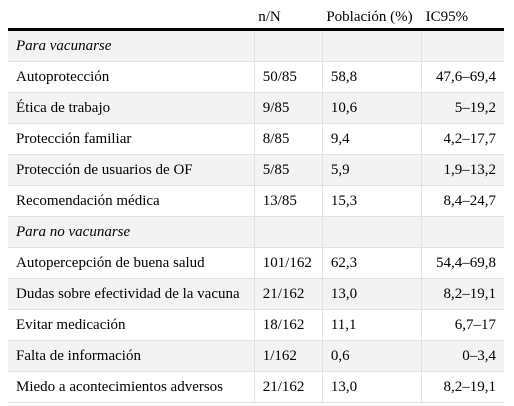 The width and height of the screenshot is (514, 406). I want to click on row-population: 11,1, so click(372, 325).